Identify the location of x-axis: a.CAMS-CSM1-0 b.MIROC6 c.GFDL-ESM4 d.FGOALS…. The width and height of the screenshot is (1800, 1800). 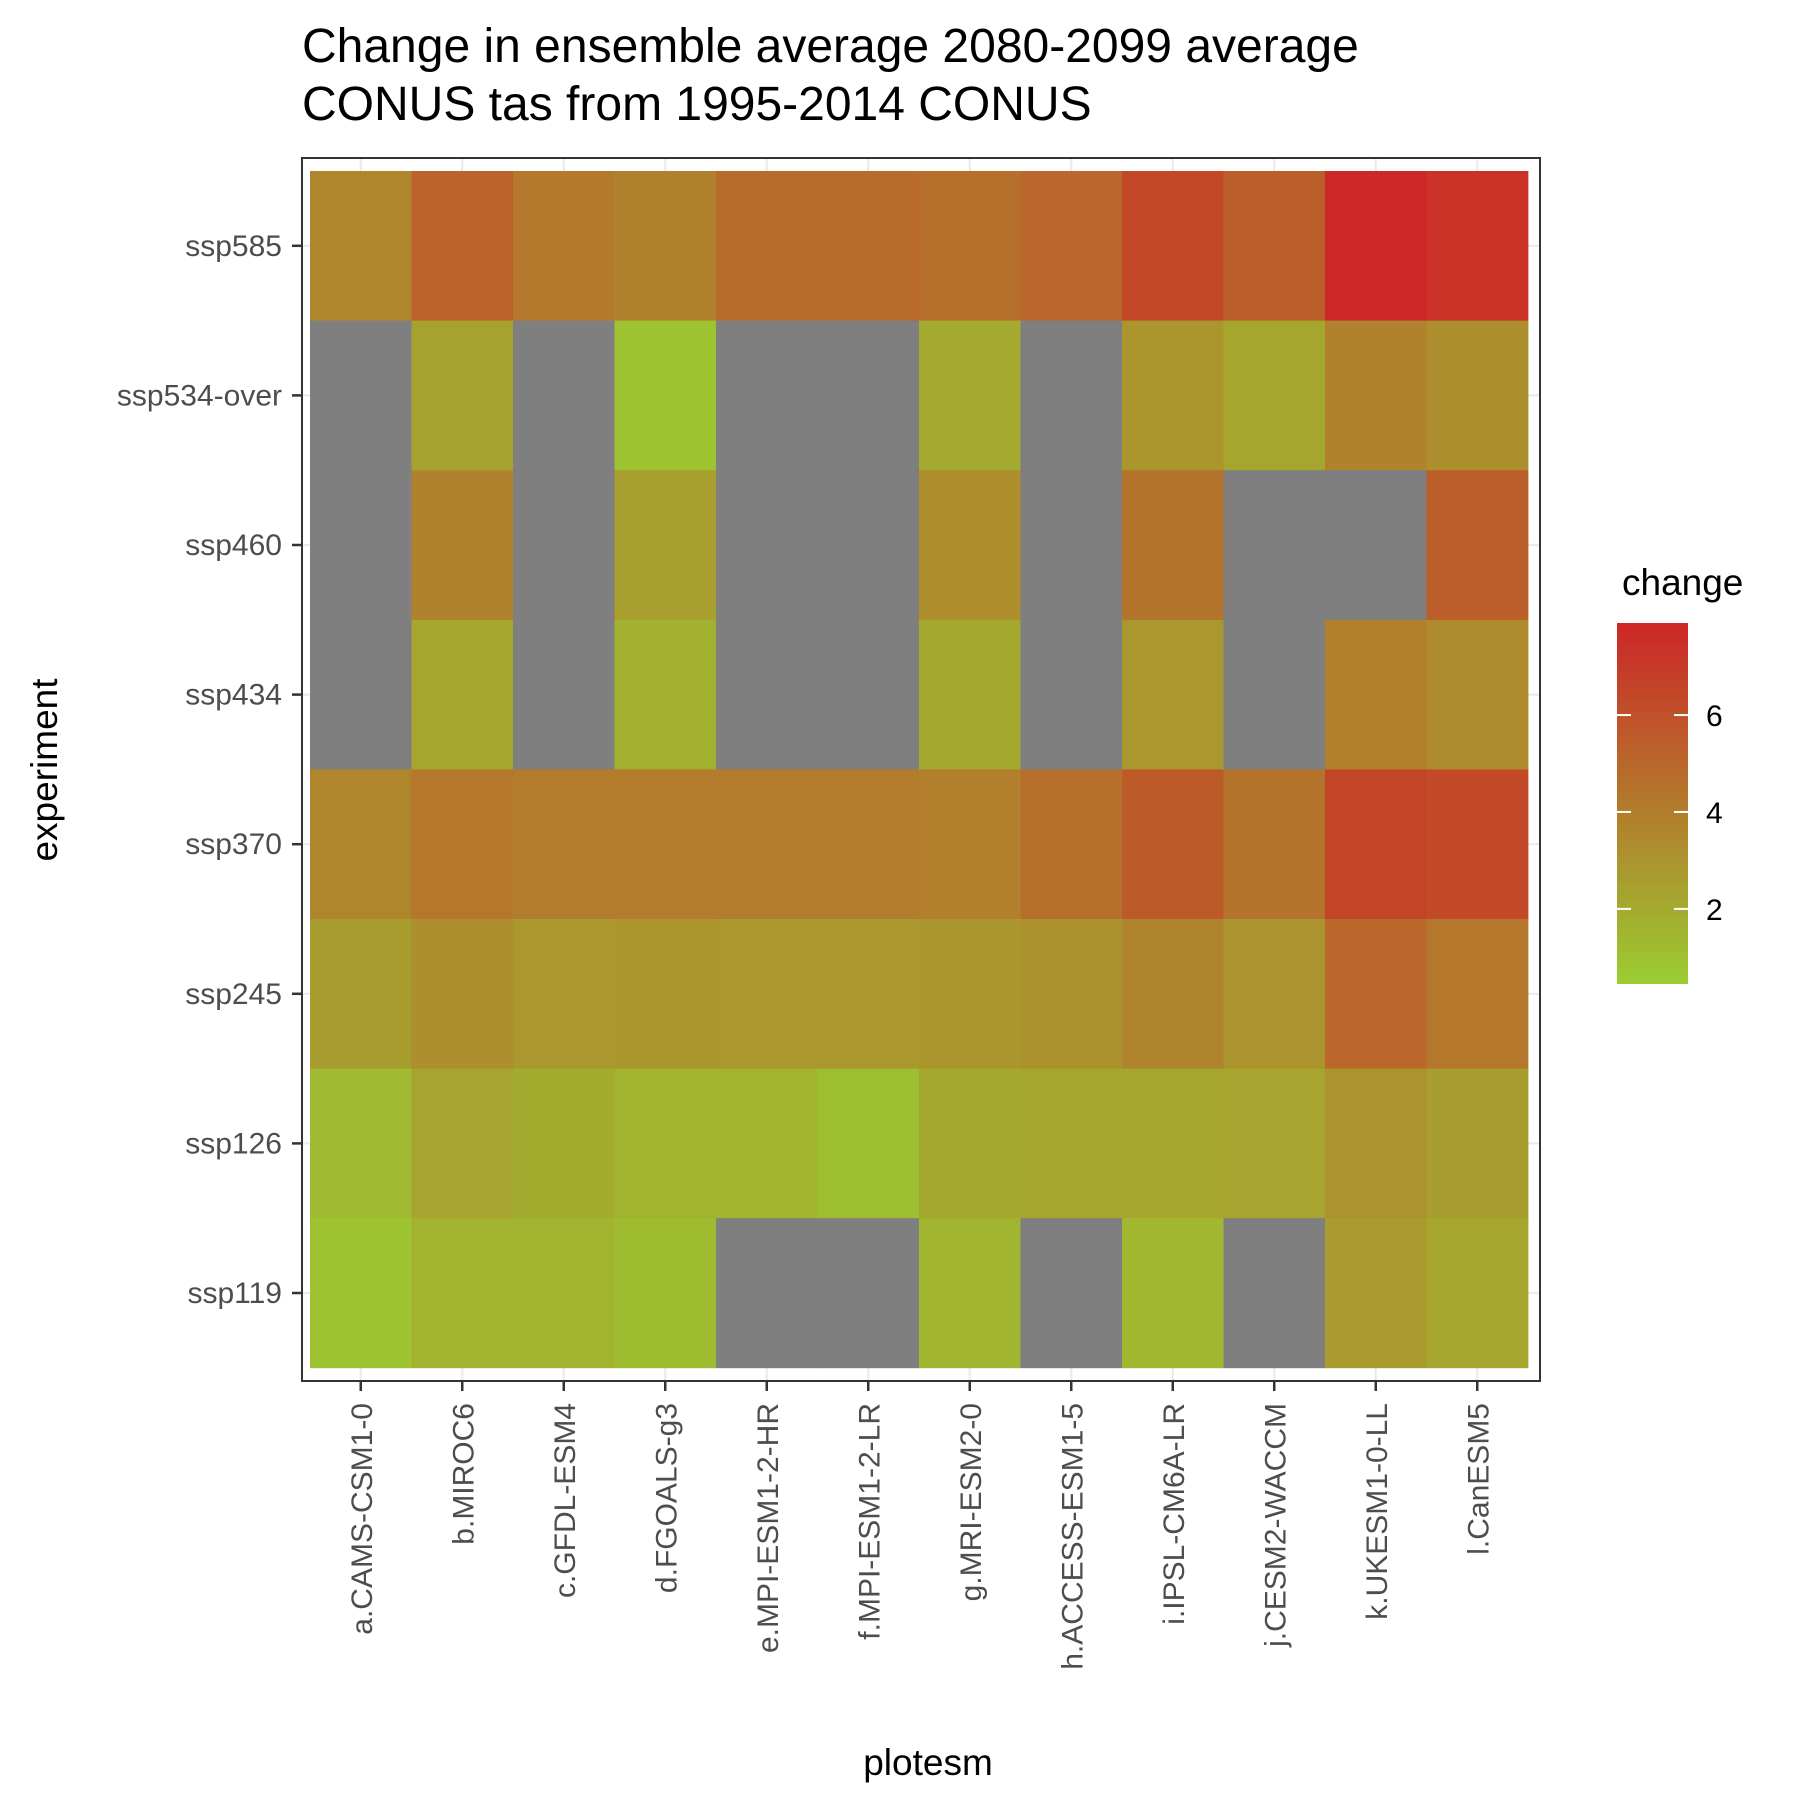
(920, 1525).